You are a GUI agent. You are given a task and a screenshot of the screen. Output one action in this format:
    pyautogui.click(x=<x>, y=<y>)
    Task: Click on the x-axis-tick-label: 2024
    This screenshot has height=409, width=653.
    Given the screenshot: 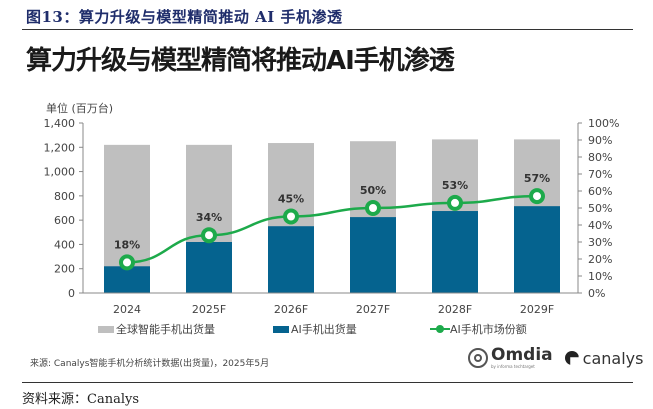 What is the action you would take?
    pyautogui.click(x=127, y=309)
    